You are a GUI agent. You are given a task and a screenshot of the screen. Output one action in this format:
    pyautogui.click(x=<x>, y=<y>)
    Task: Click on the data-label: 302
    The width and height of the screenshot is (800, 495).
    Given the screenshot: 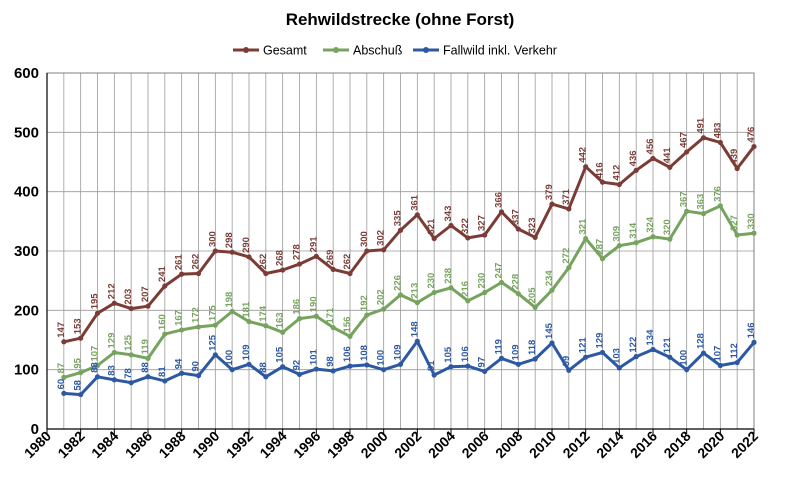 What is the action you would take?
    pyautogui.click(x=381, y=238)
    